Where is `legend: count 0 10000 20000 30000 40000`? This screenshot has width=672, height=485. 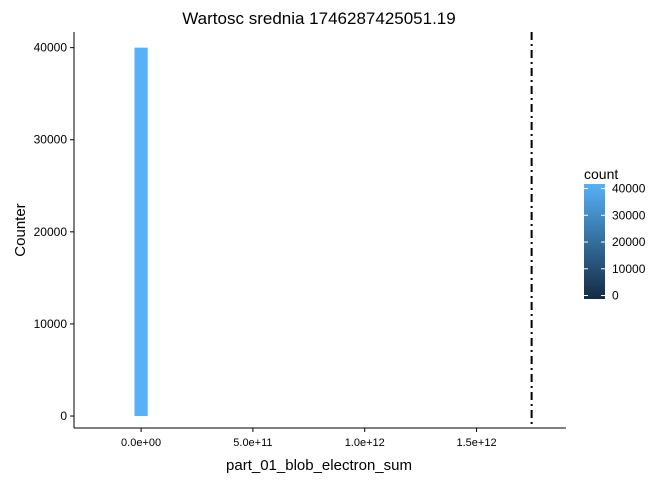 legend: count 0 10000 20000 30000 40000 is located at coordinates (615, 234).